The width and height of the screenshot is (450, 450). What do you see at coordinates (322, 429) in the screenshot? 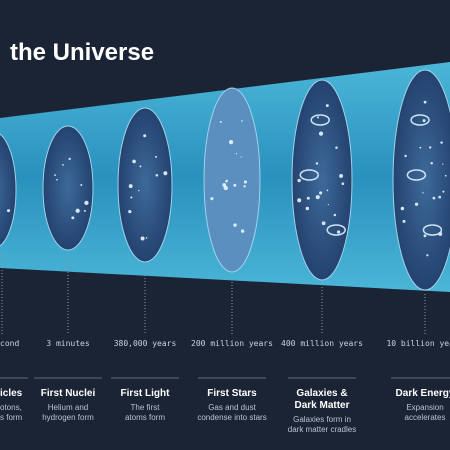
I see `stage-description: dark matter cradles` at bounding box center [322, 429].